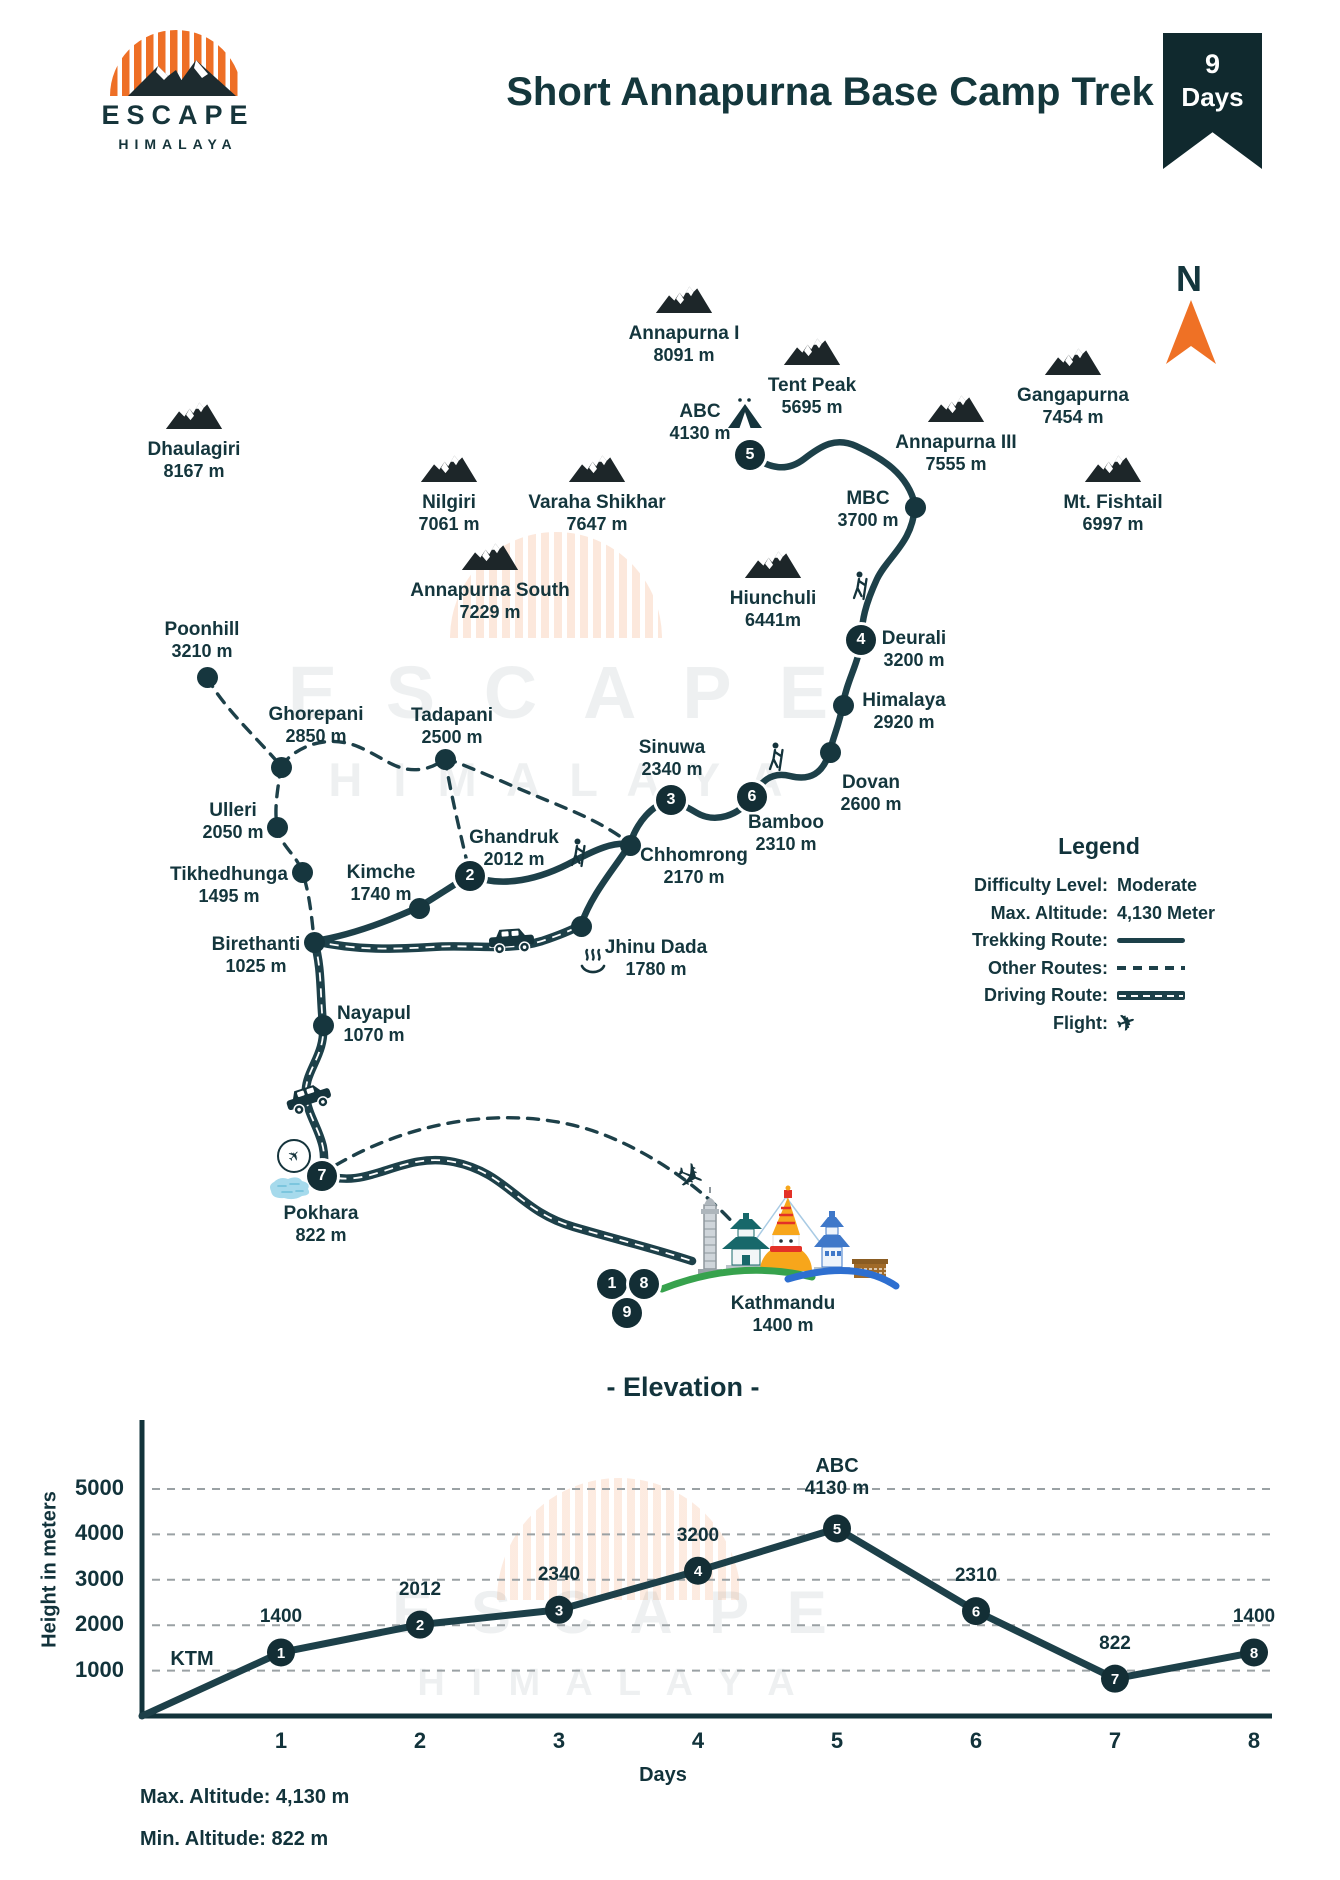 The width and height of the screenshot is (1340, 1880). I want to click on legend-row: Max. Altitude: 4,130 Meter, so click(1099, 914).